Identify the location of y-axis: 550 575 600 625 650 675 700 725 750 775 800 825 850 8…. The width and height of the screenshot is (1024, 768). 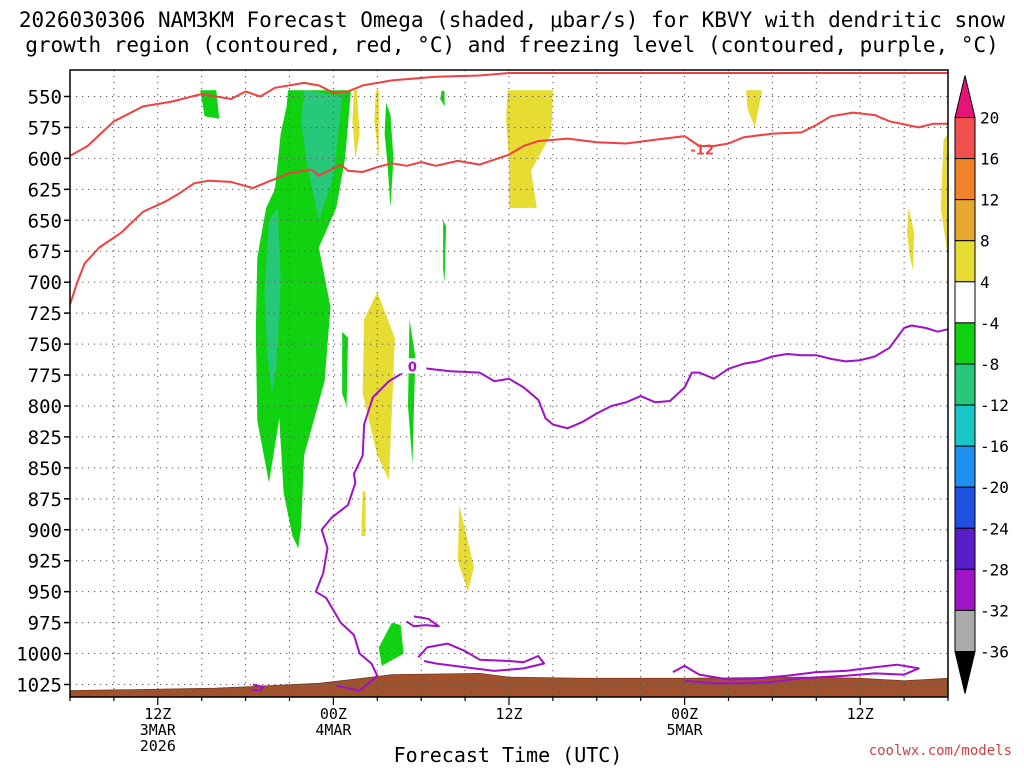
(43, 392).